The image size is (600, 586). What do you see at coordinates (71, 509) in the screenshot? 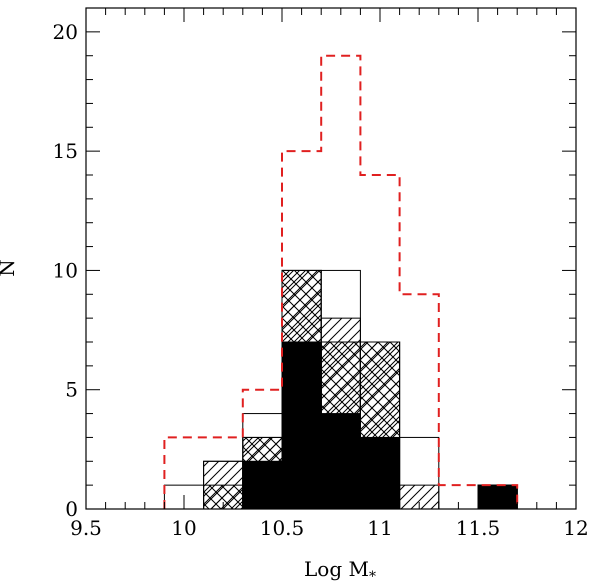
I see `y-tick-label: 0` at bounding box center [71, 509].